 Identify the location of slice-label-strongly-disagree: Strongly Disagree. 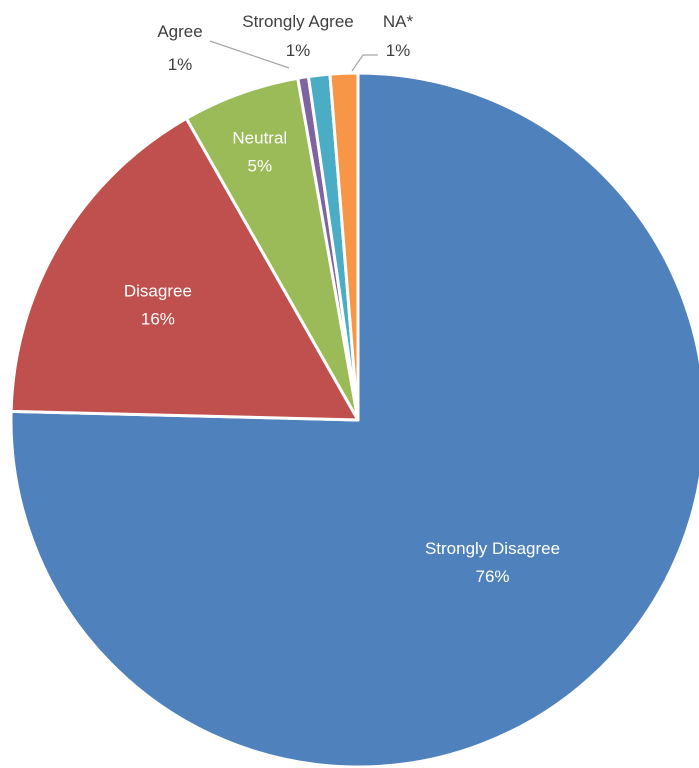
(492, 548).